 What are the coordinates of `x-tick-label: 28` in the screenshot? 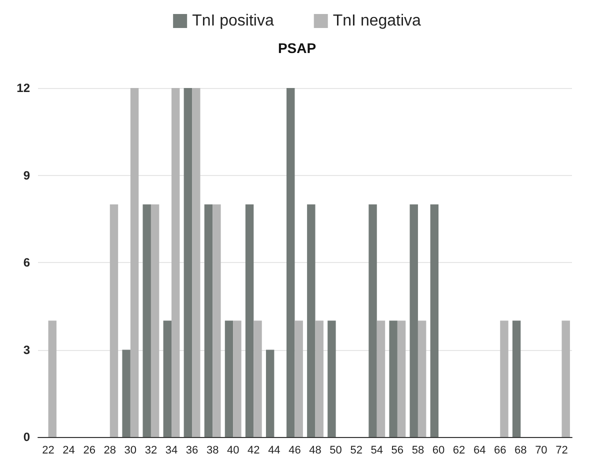 It's located at (110, 450).